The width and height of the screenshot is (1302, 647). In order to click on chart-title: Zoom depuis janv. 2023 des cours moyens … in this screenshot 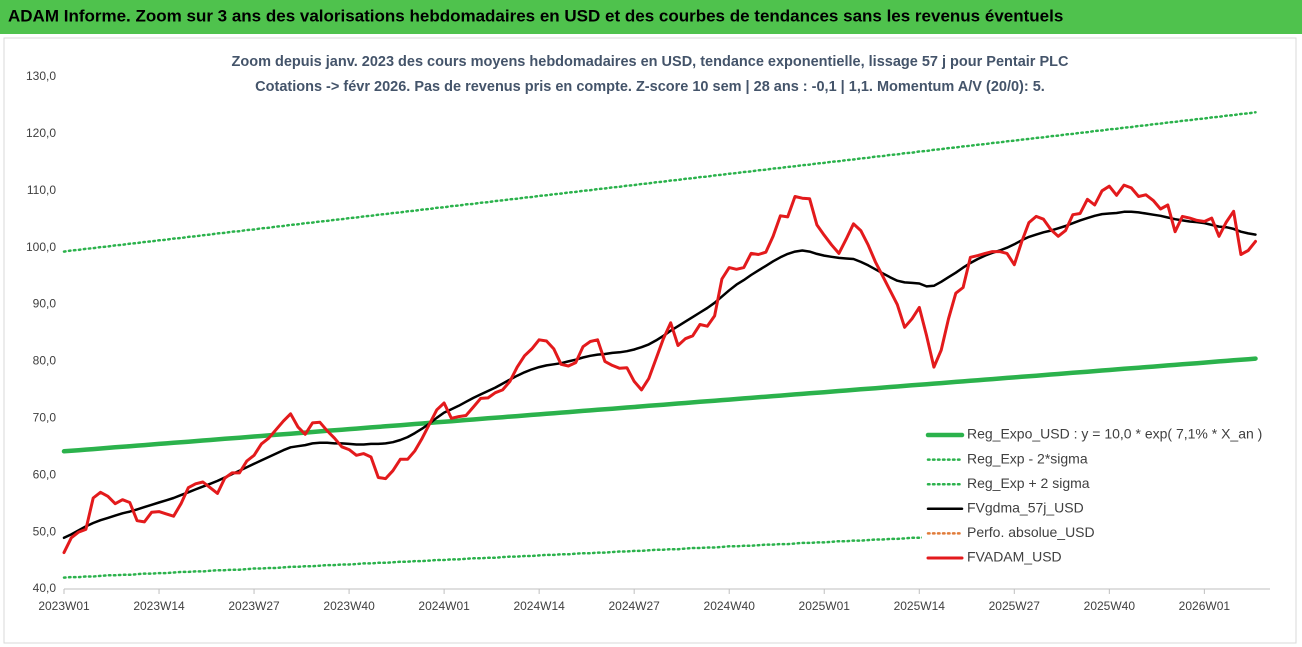, I will do `click(650, 62)`.